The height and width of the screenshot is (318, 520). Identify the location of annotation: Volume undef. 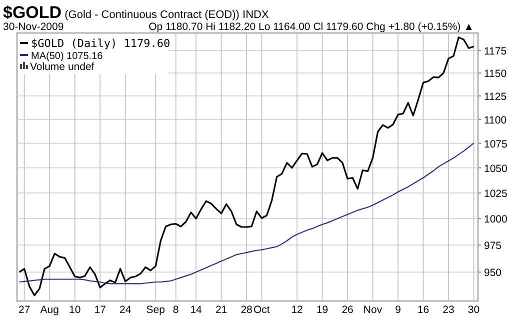
(62, 67).